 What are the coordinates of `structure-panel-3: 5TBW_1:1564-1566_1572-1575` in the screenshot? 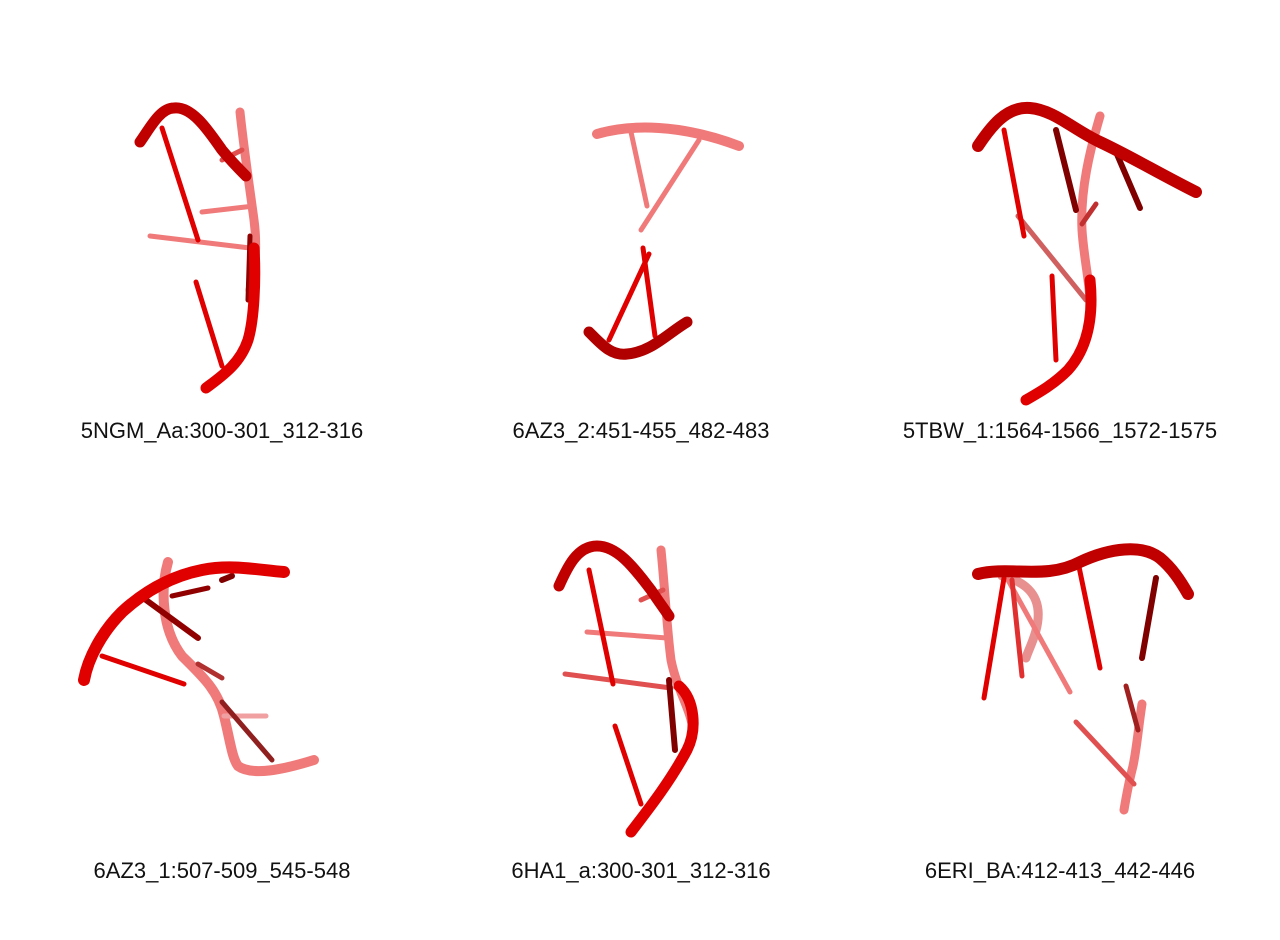 It's located at (1060, 221).